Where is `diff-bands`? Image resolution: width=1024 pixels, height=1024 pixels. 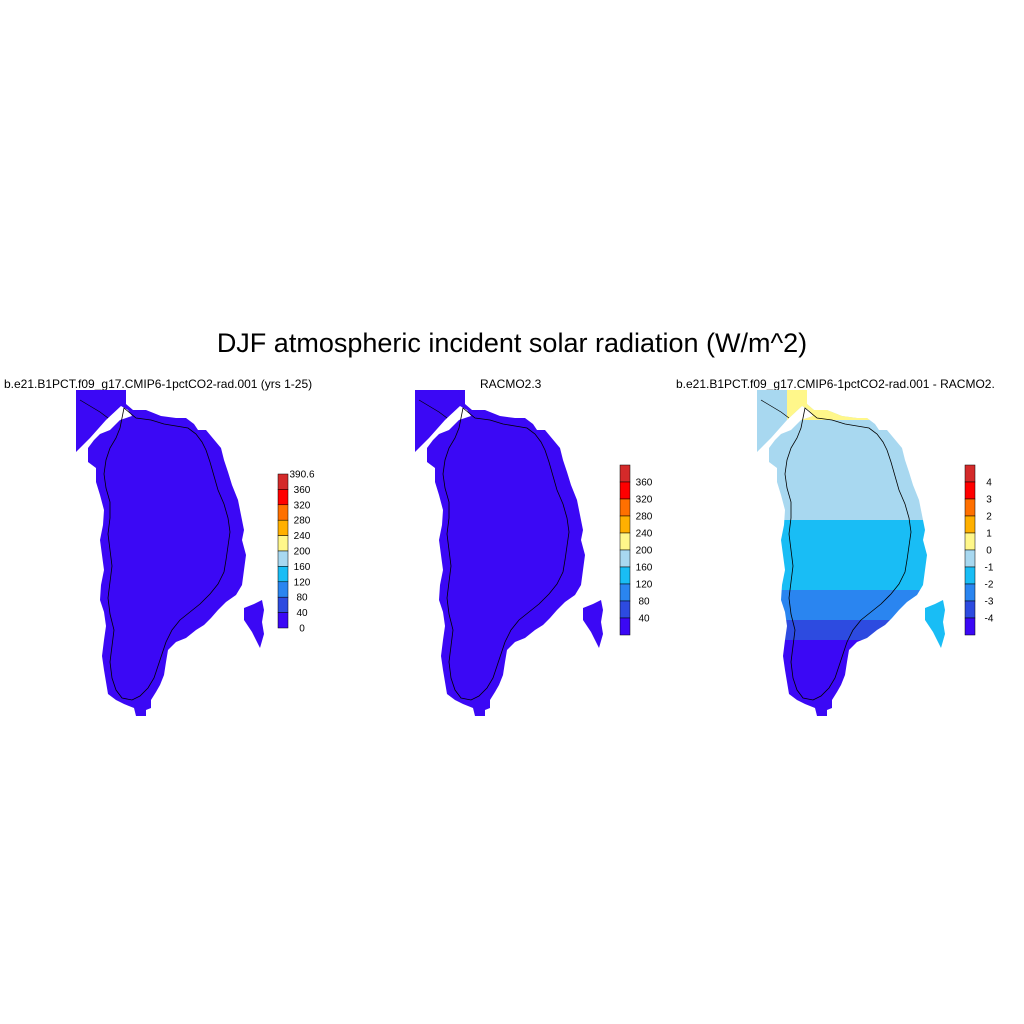
diff-bands is located at coordinates (842, 553).